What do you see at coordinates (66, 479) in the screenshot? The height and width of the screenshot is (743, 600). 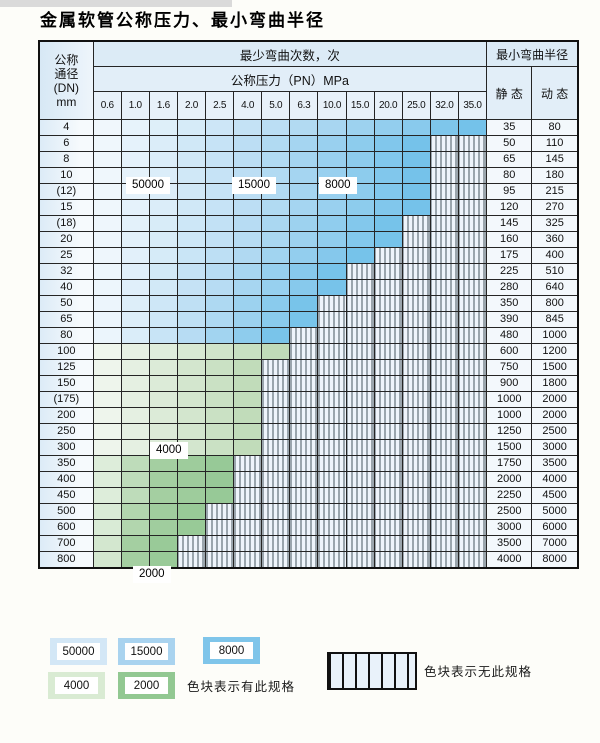 I see `dn-cell: 400` at bounding box center [66, 479].